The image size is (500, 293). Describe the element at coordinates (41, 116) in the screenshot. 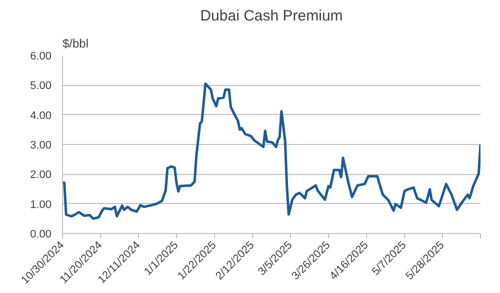

I see `y-tick-label: 4.00` at that location.